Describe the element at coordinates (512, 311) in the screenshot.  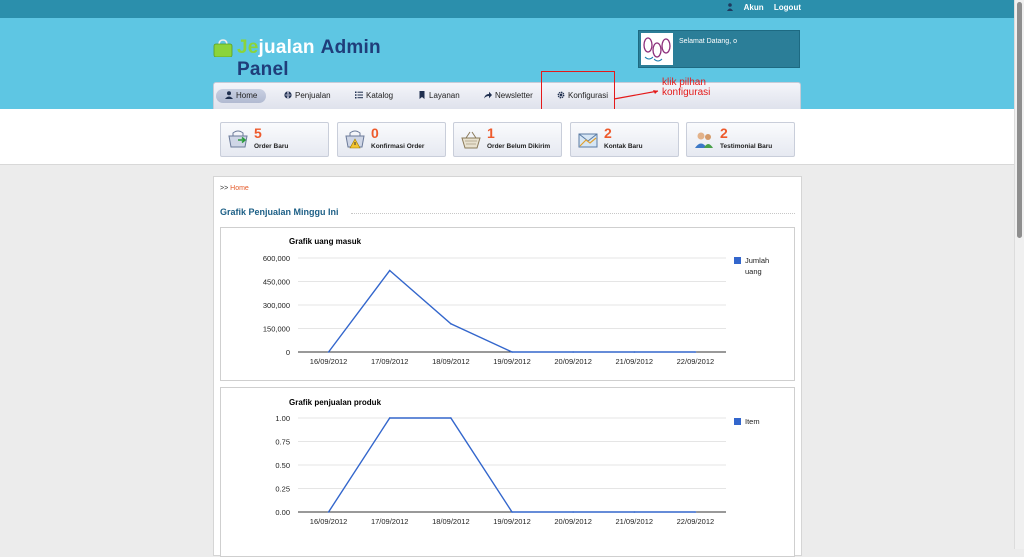
I see `series-line` at that location.